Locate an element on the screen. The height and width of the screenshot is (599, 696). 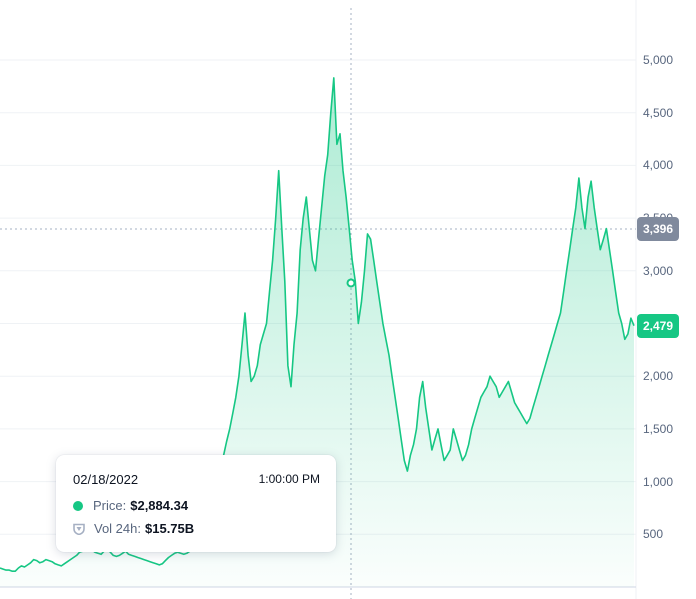
volume-shield-icon is located at coordinates (79, 529).